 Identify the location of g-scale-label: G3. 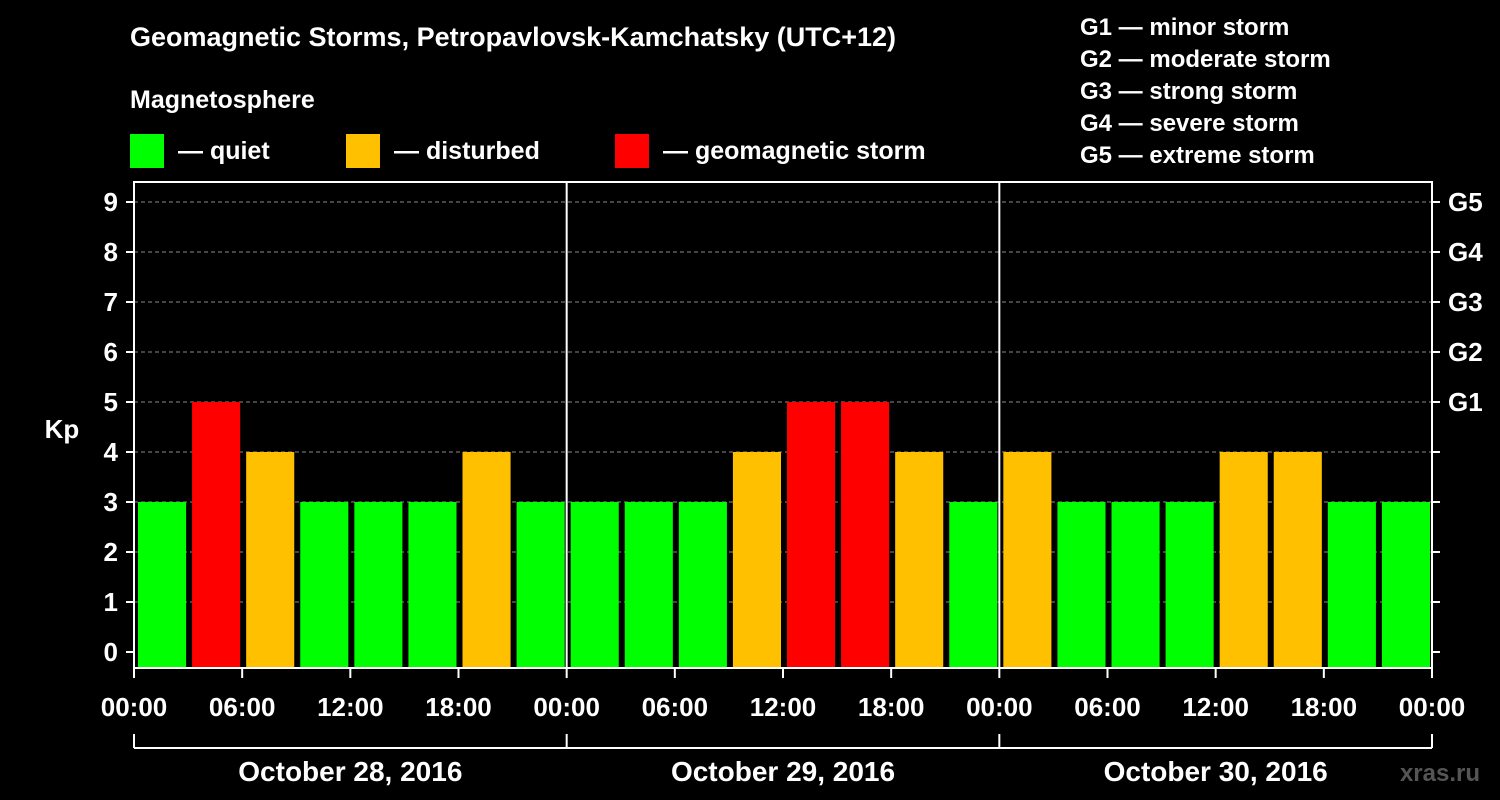
(1465, 302).